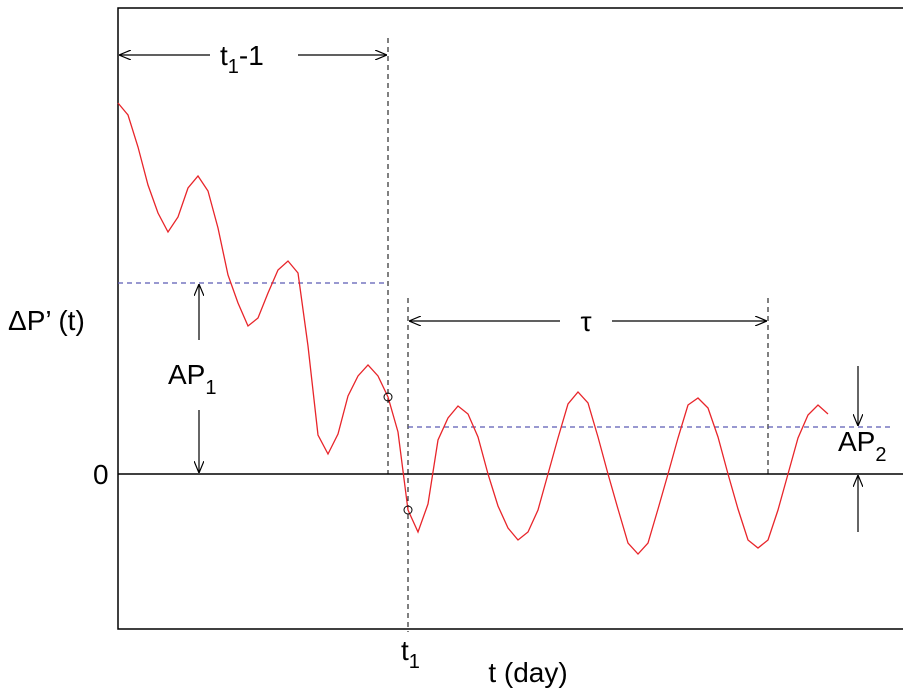 The width and height of the screenshot is (903, 694). I want to click on ap1-label-sub: 1, so click(210, 388).